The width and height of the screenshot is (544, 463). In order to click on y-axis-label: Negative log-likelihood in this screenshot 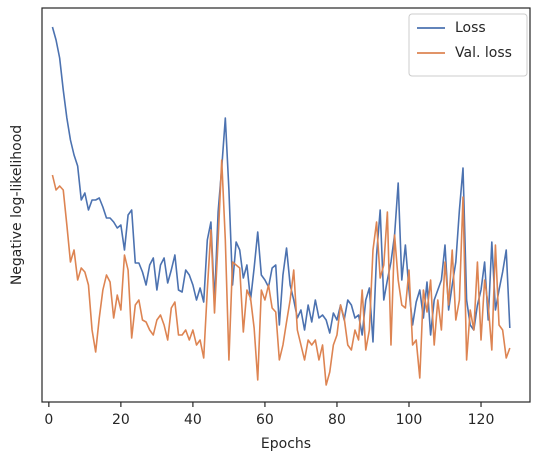, I will do `click(17, 205)`.